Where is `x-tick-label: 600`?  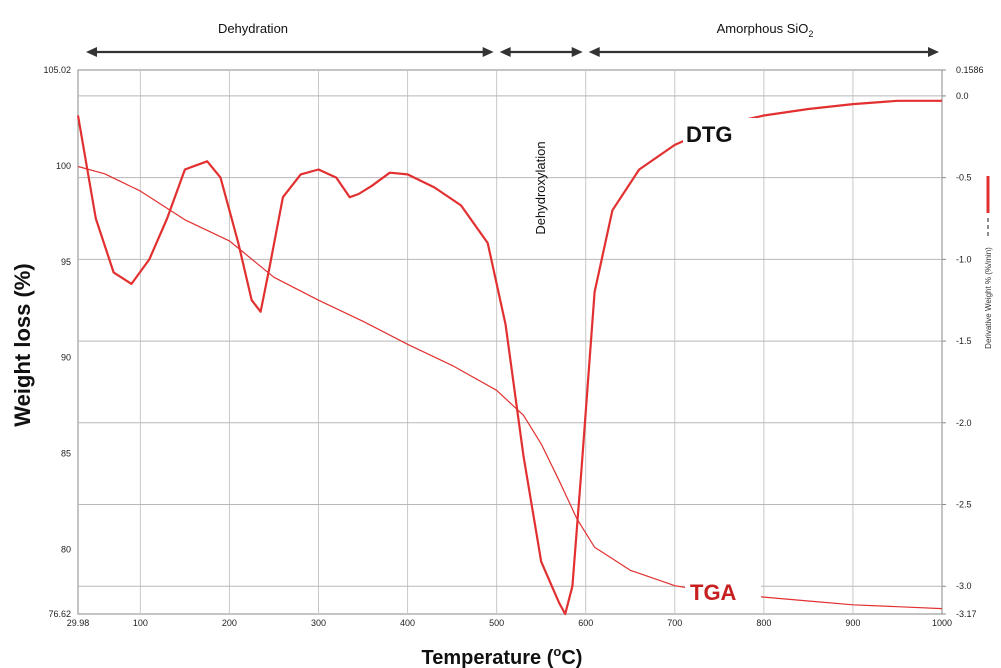 x-tick-label: 600 is located at coordinates (585, 623).